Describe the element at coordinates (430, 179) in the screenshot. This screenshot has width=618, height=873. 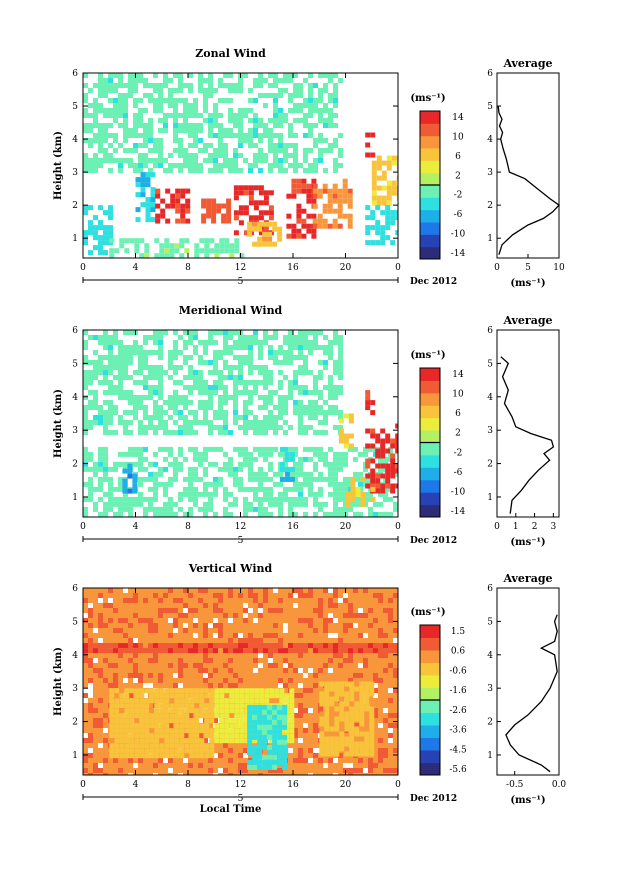
I see `colorbar-swatch` at that location.